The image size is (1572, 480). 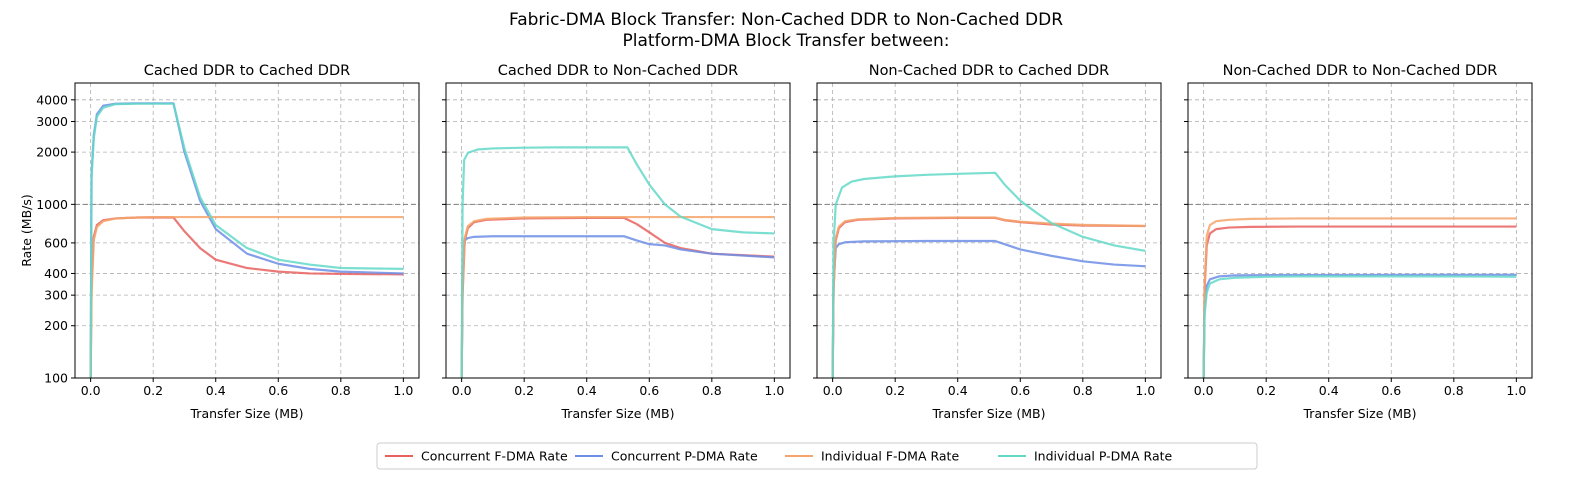 I want to click on legend-label: Concurrent F-DMA Rate, so click(x=494, y=456).